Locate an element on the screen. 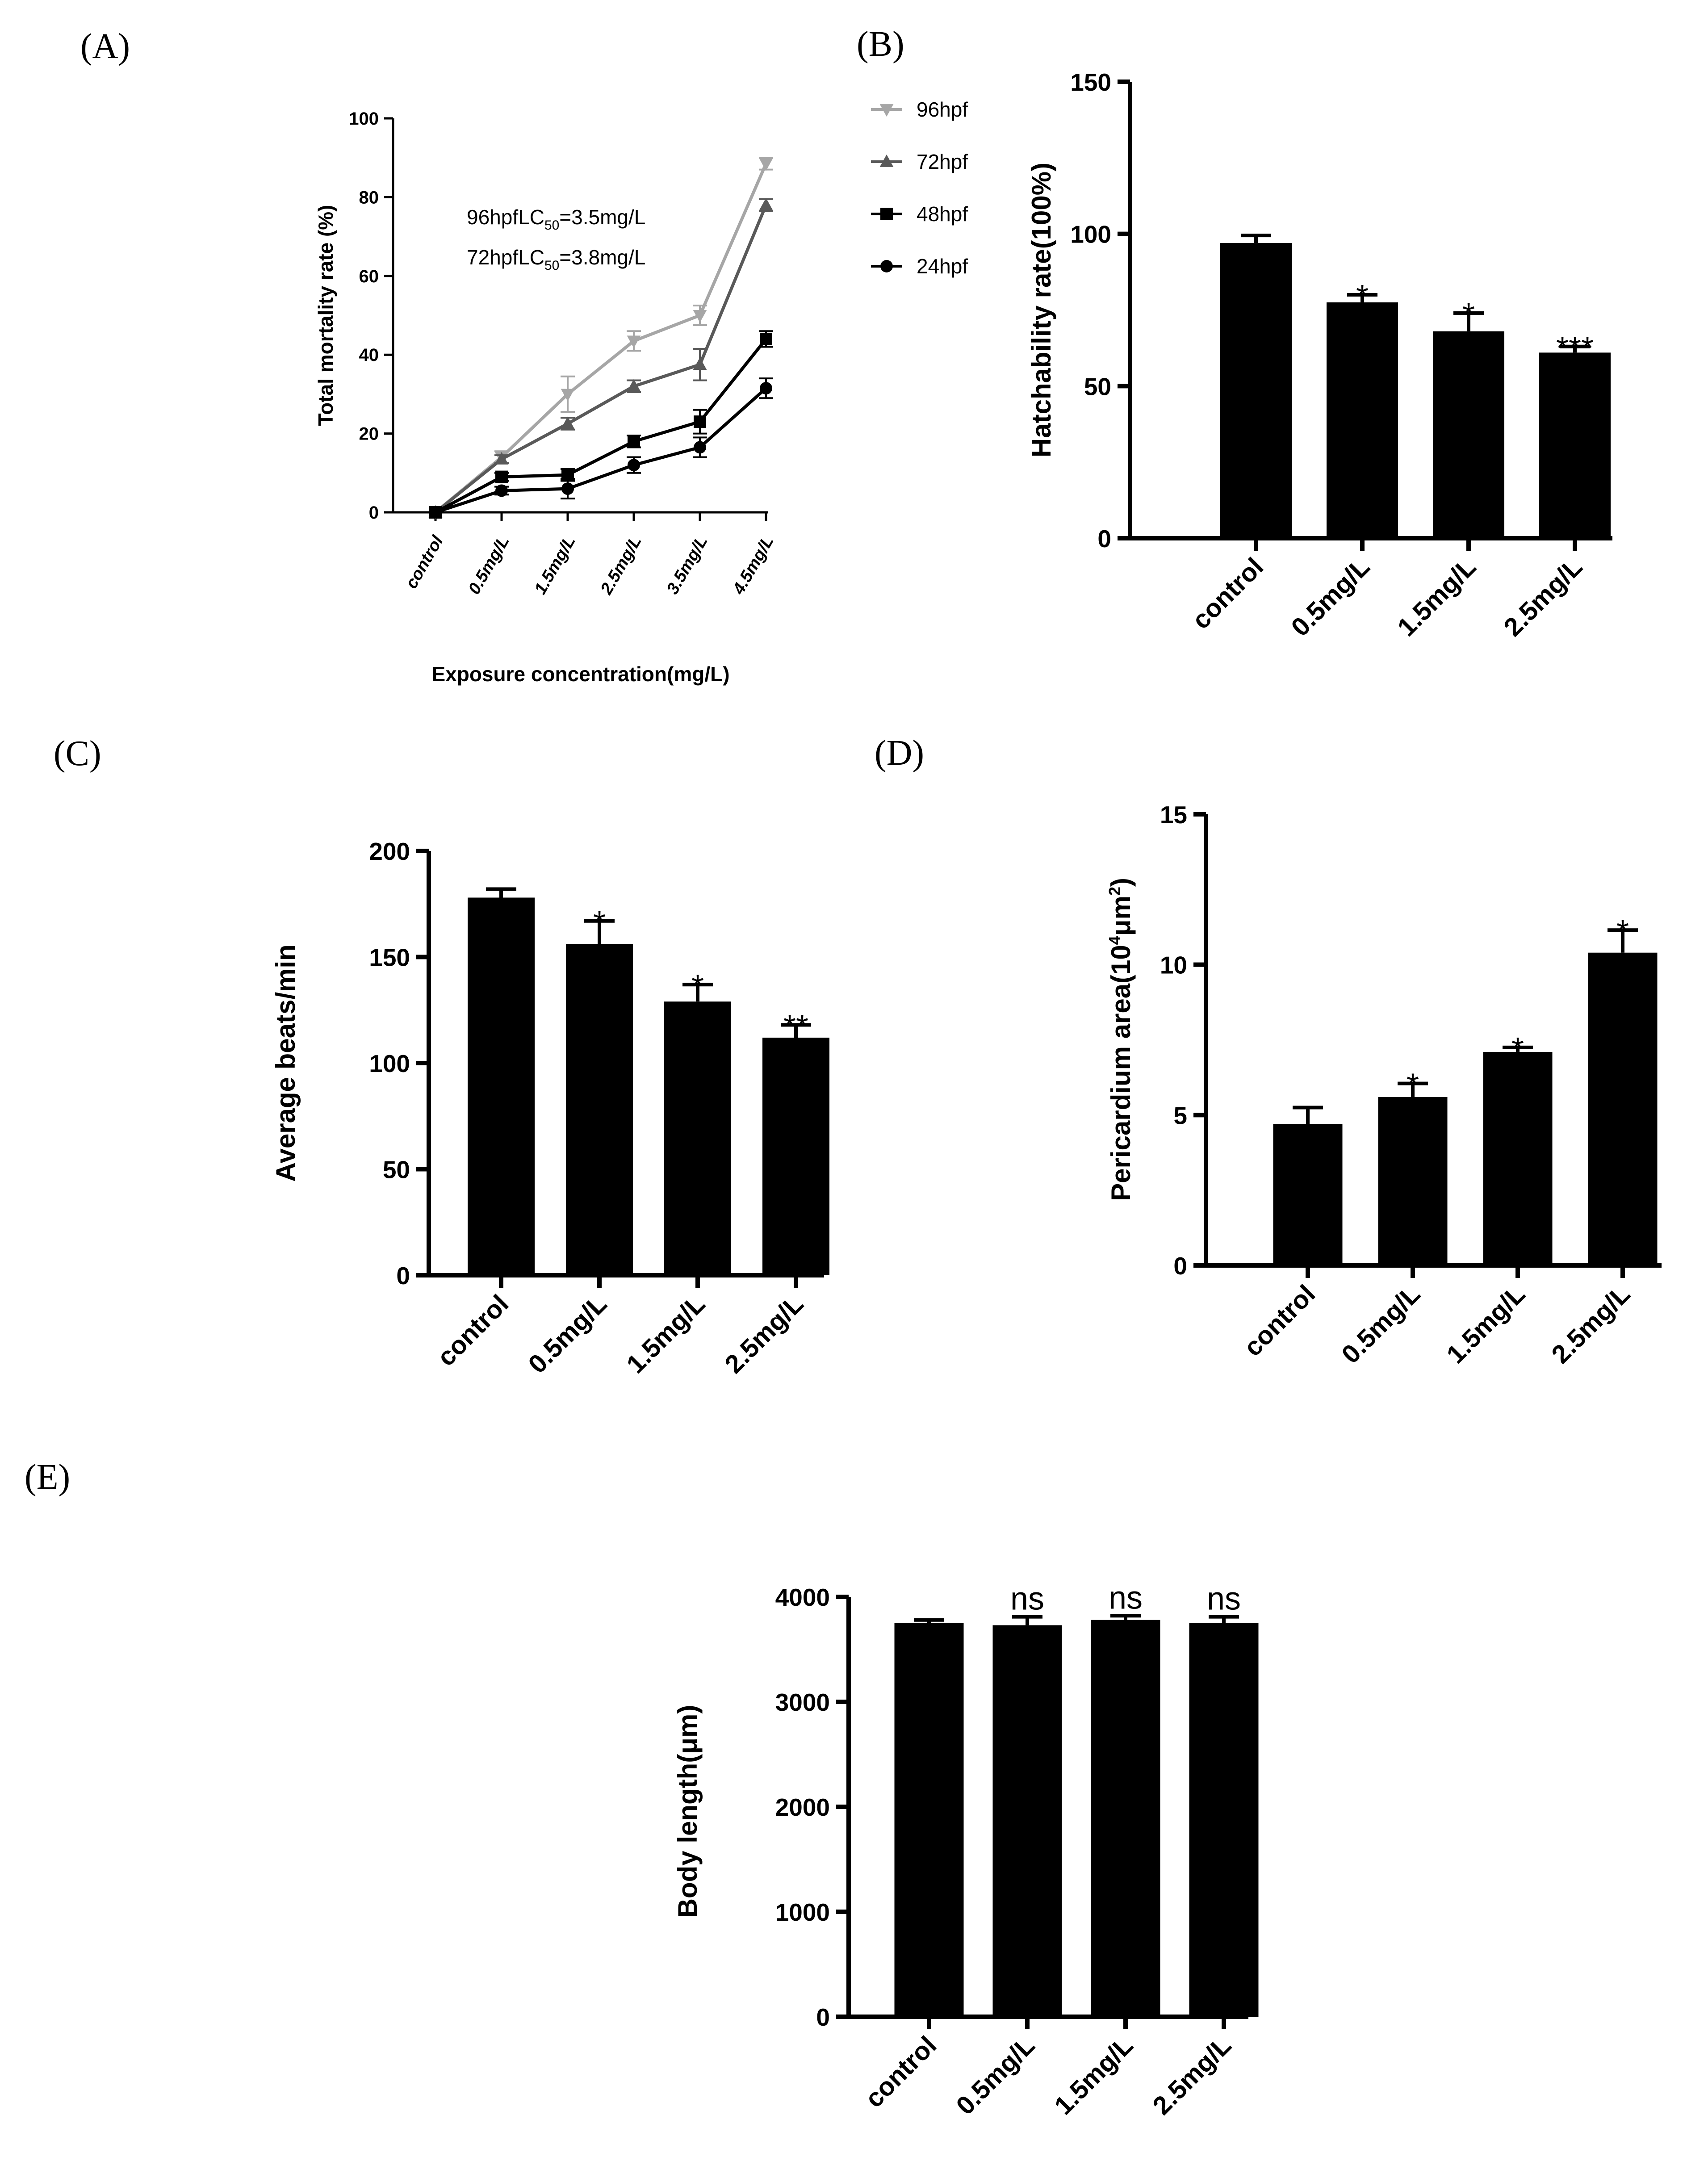  a-legend: 96hpf 72hpf 48hpf 24hpf is located at coordinates (919, 188).